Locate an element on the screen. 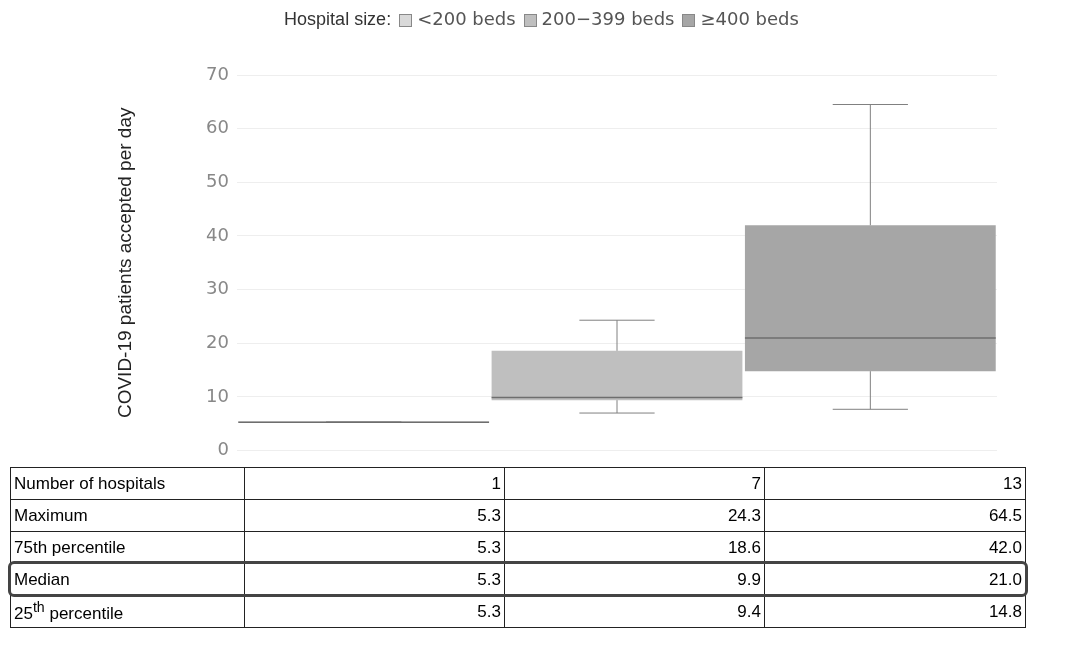 Image resolution: width=1083 pixels, height=657 pixels. text: 9.9 is located at coordinates (634, 579).